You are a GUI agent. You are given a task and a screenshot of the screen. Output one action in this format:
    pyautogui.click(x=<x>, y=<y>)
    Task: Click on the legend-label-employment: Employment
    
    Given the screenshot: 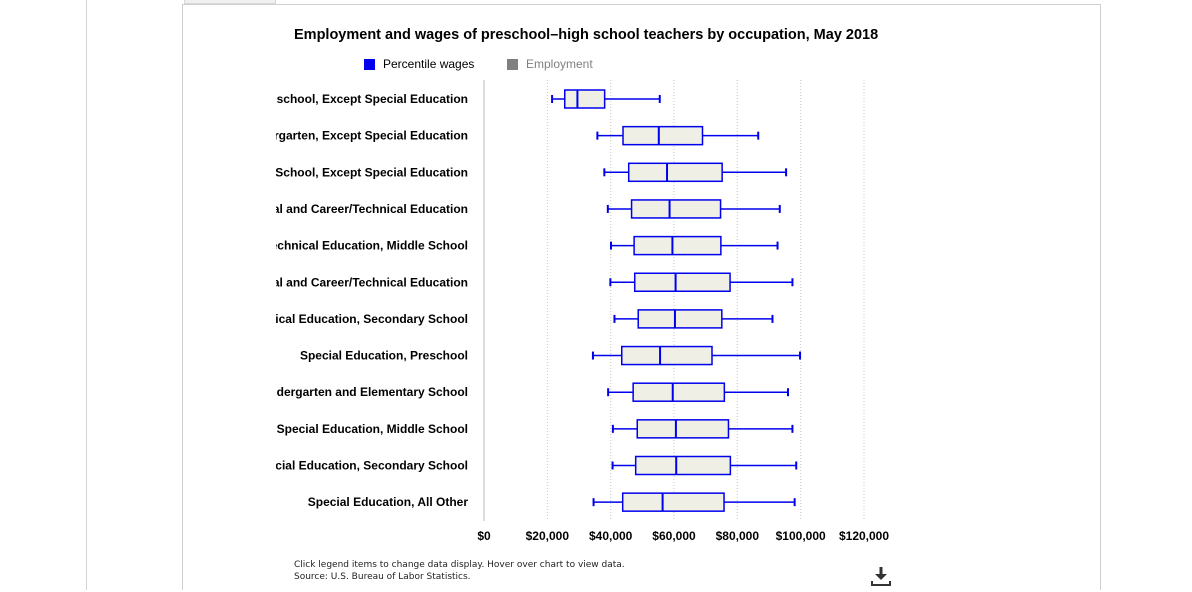 What is the action you would take?
    pyautogui.click(x=559, y=64)
    